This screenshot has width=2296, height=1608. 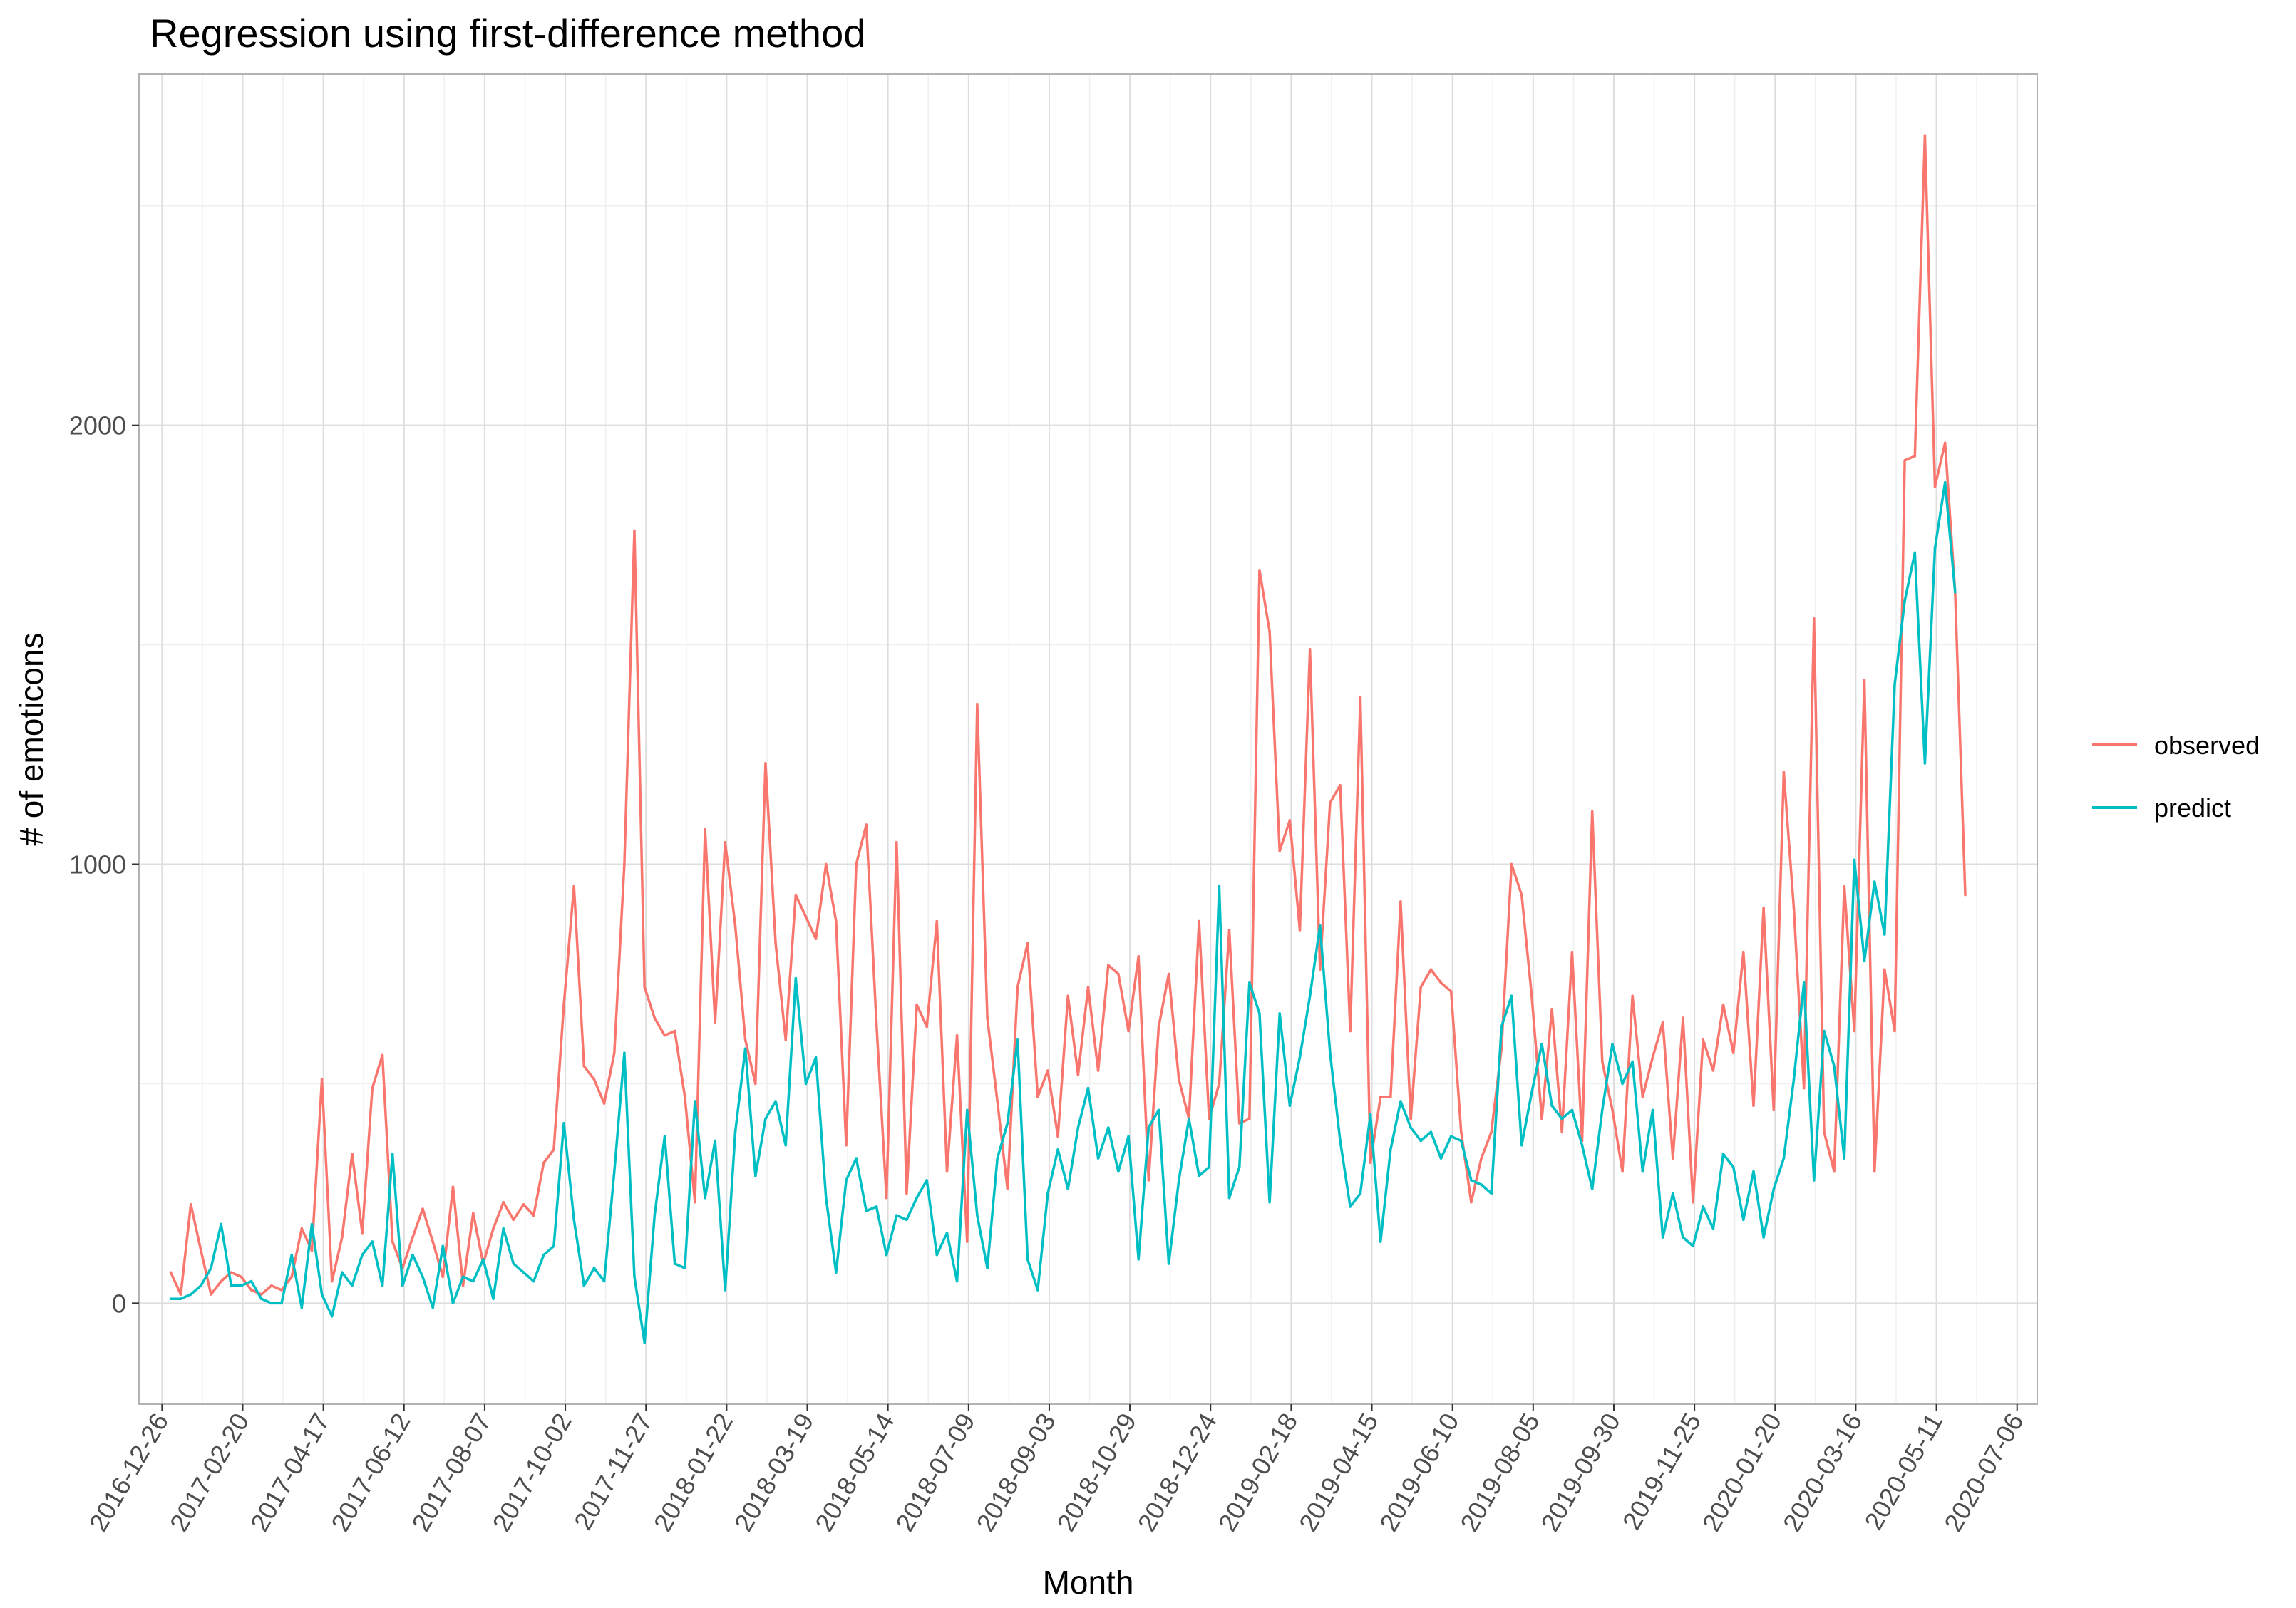 I want to click on x-tick-label: 2018-12-24, so click(x=1177, y=1472).